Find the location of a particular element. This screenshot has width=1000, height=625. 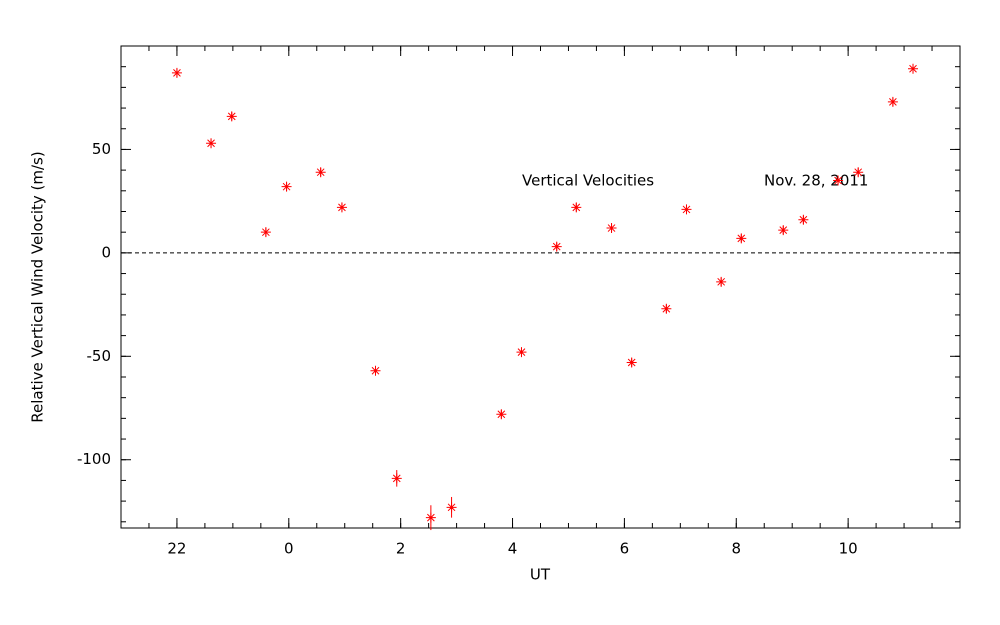

x-tick-label: 10 is located at coordinates (848, 549).